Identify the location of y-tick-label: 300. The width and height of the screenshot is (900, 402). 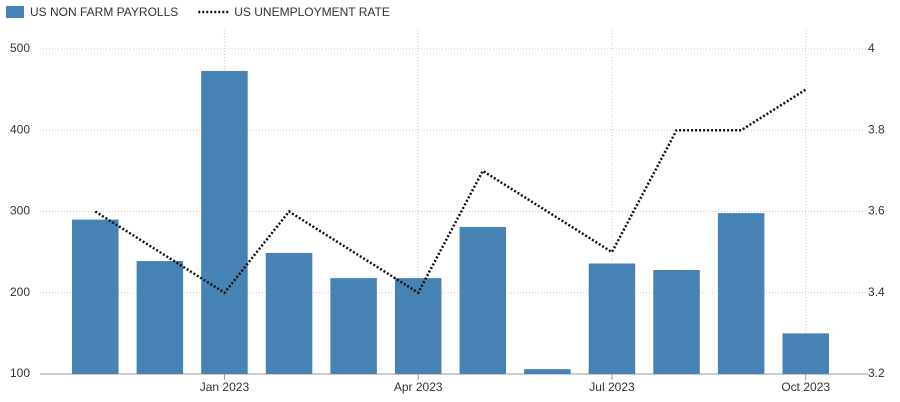
(20, 211).